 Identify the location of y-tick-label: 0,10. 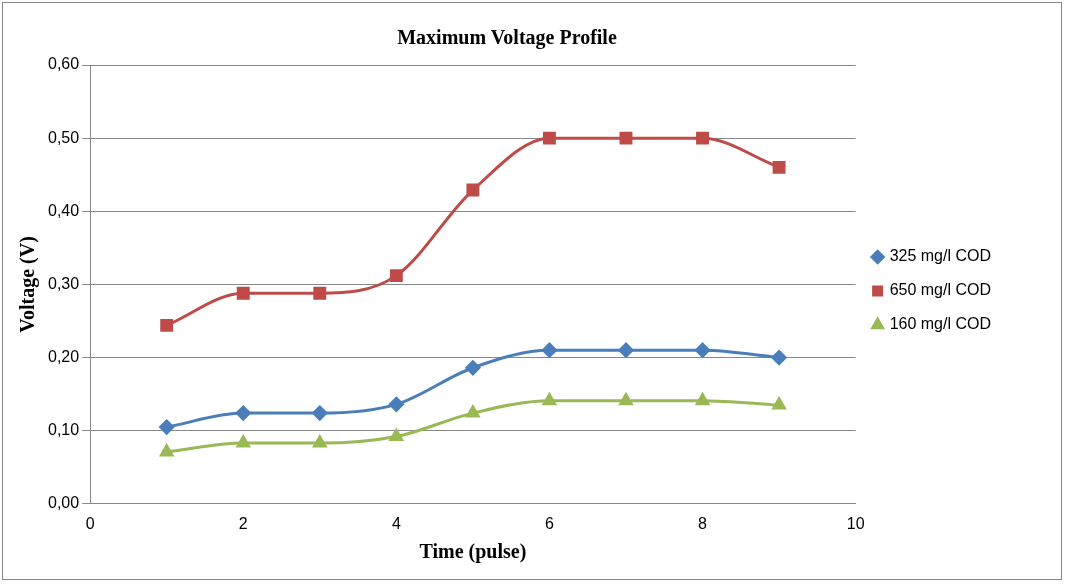
(64, 430).